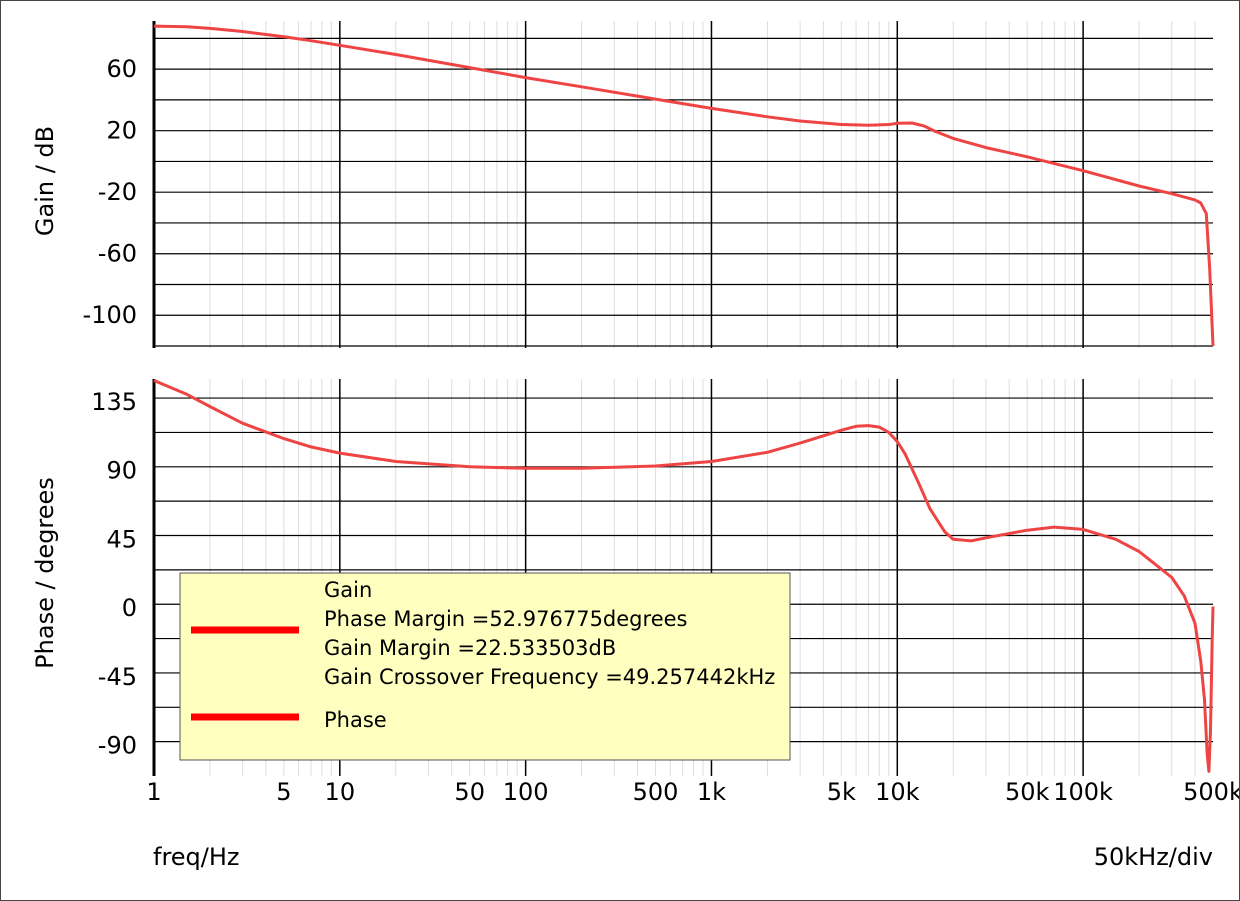 The image size is (1240, 901). What do you see at coordinates (340, 792) in the screenshot?
I see `x-tick-label: 10` at bounding box center [340, 792].